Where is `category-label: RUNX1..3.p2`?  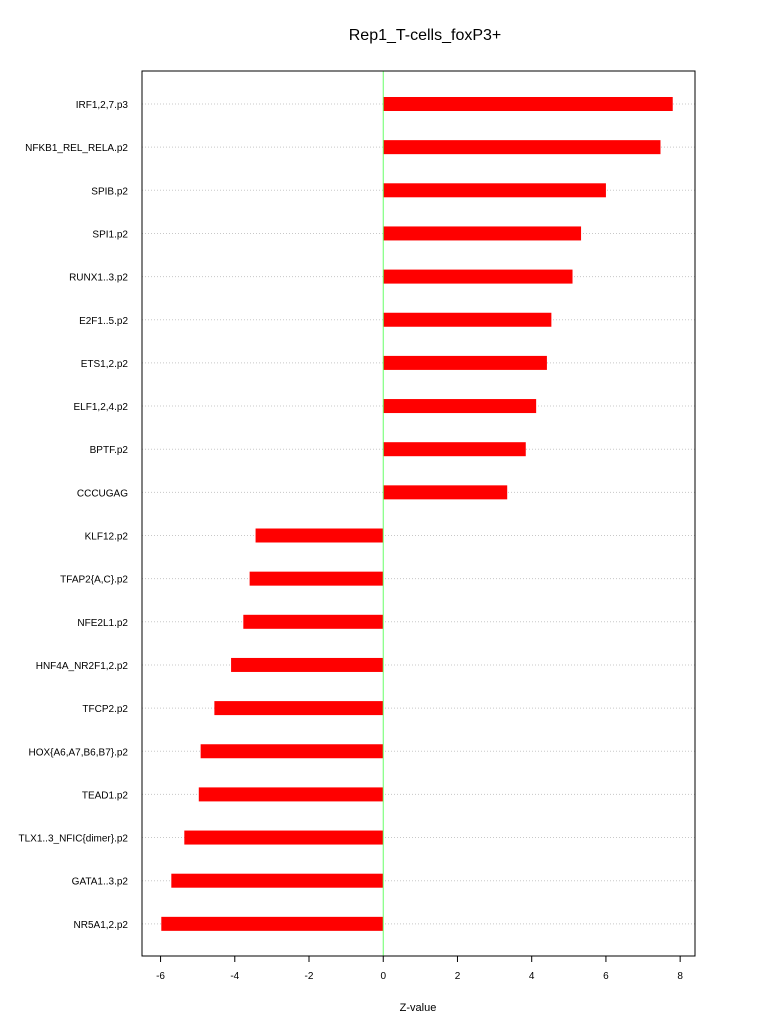 category-label: RUNX1..3.p2 is located at coordinates (98, 278).